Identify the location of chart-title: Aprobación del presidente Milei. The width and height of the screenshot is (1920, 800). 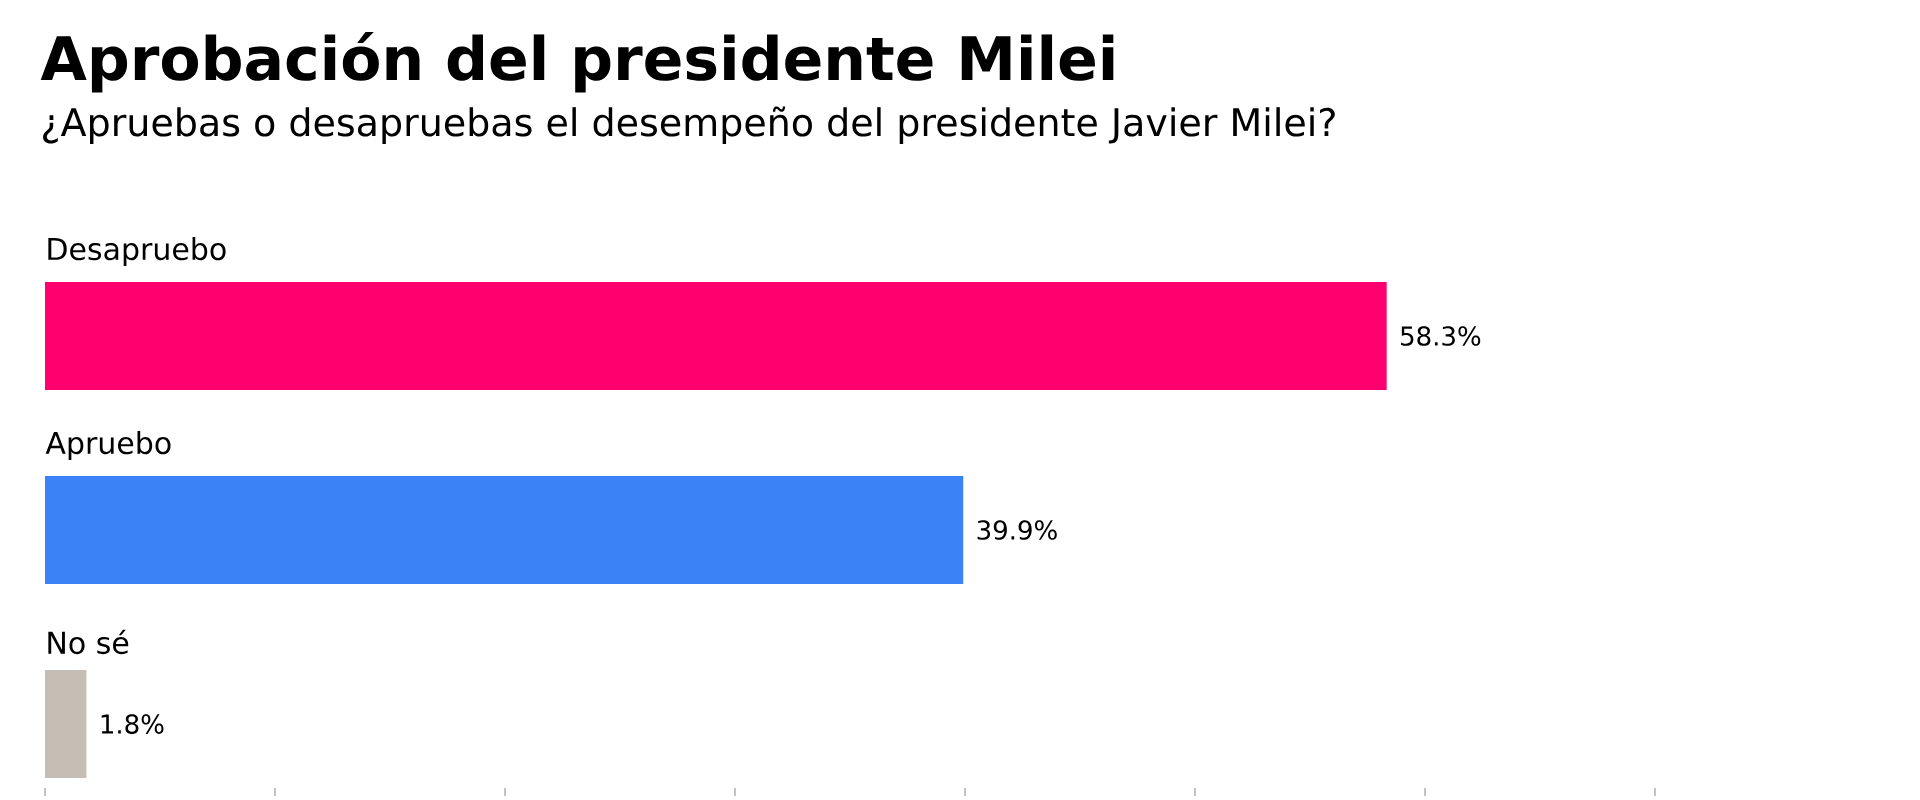
(577, 62).